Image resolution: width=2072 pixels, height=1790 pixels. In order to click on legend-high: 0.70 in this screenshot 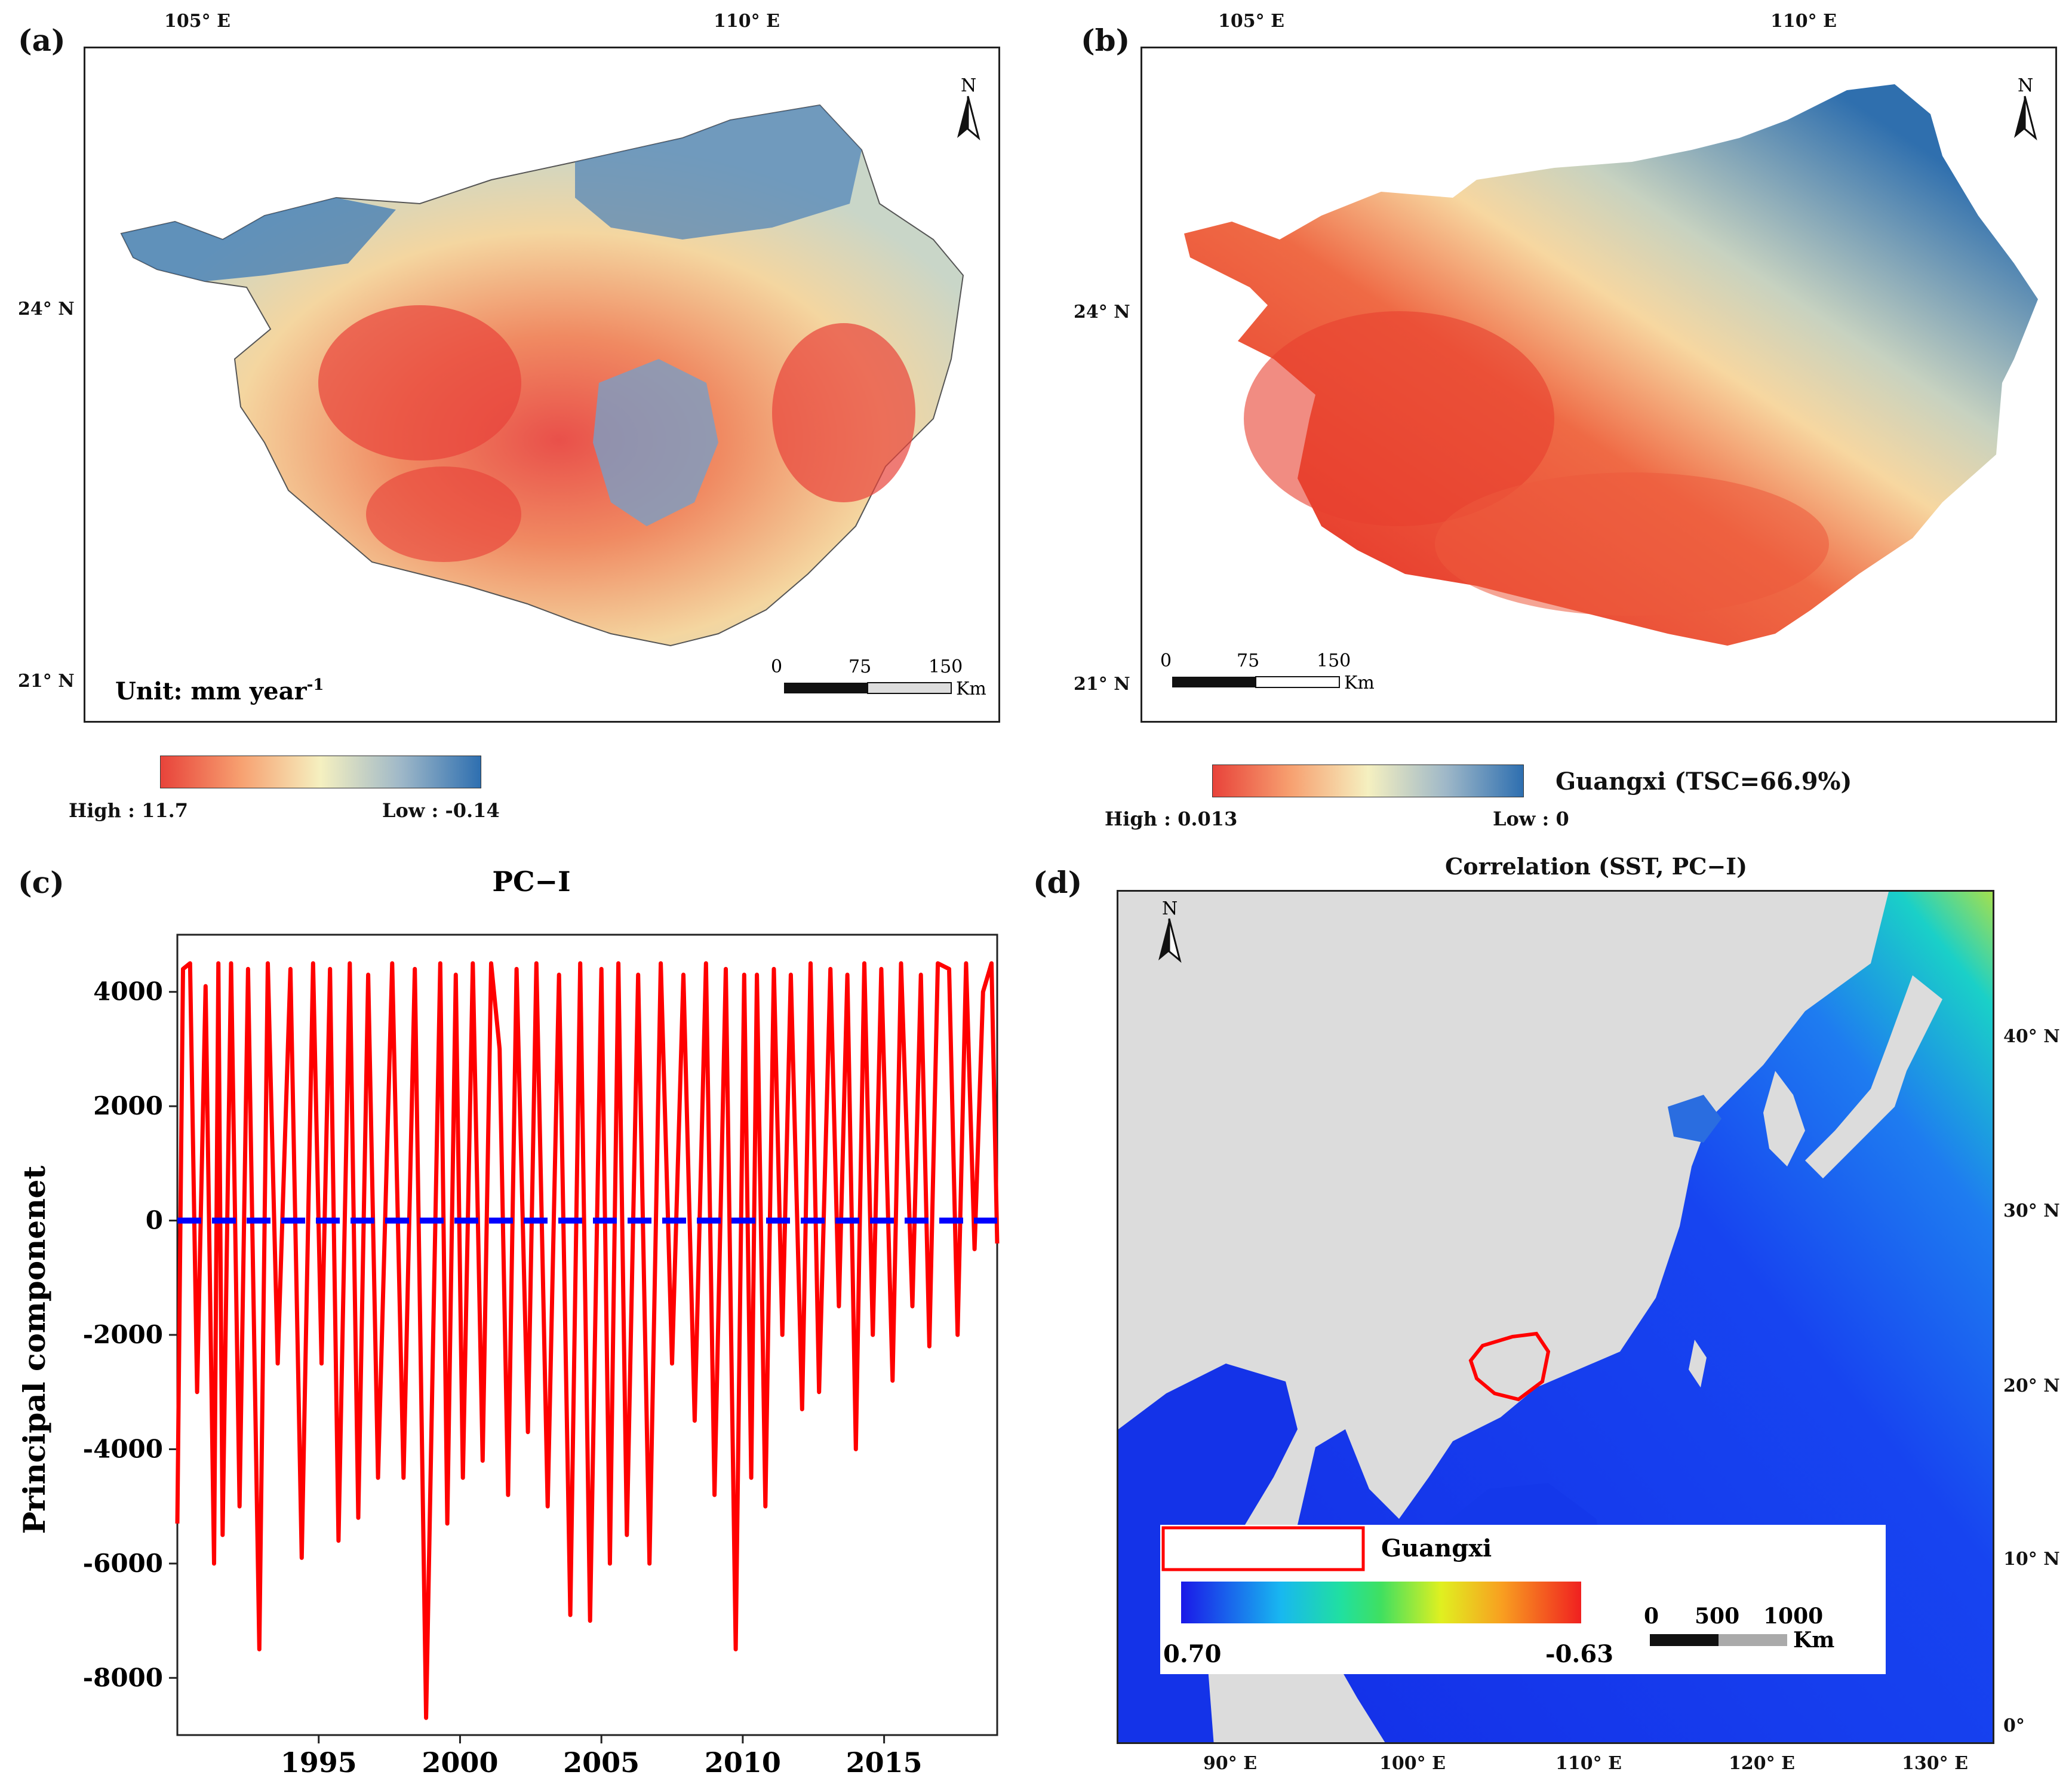, I will do `click(1192, 1654)`.